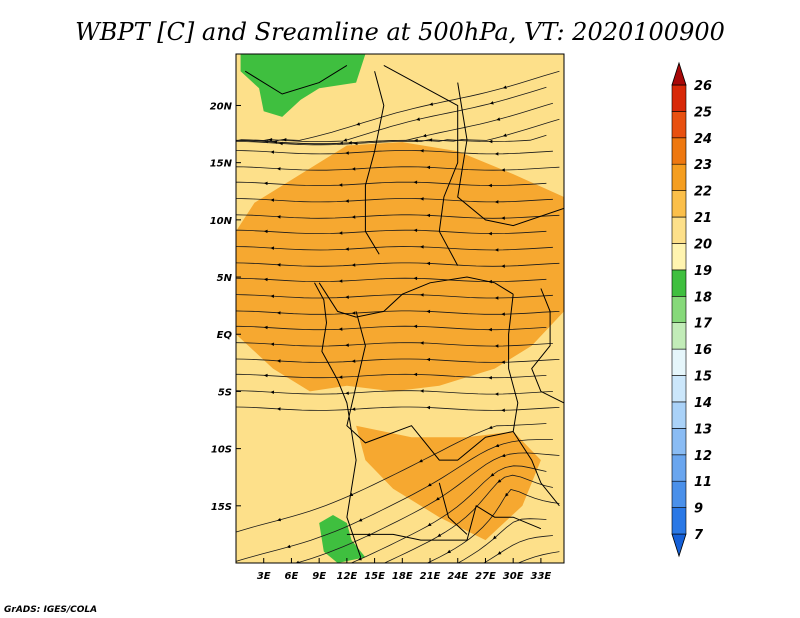  What do you see at coordinates (541, 576) in the screenshot?
I see `x-tick-label: 33E` at bounding box center [541, 576].